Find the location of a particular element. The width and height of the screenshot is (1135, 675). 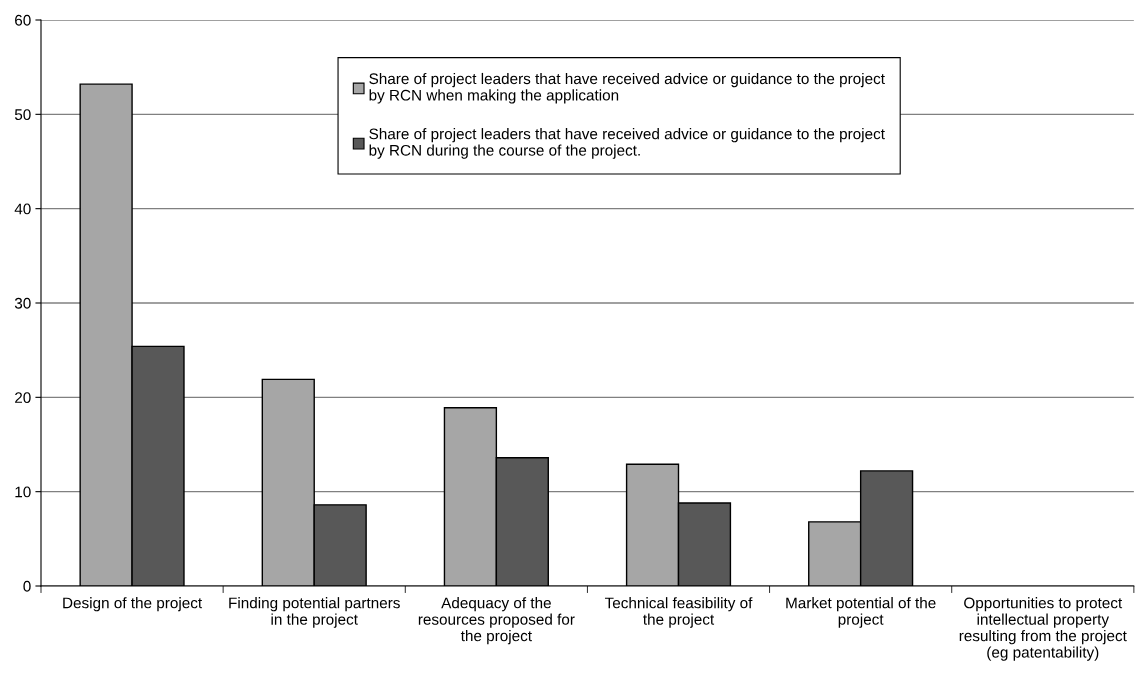

x-tick-label: Market potential of the project is located at coordinates (861, 612).